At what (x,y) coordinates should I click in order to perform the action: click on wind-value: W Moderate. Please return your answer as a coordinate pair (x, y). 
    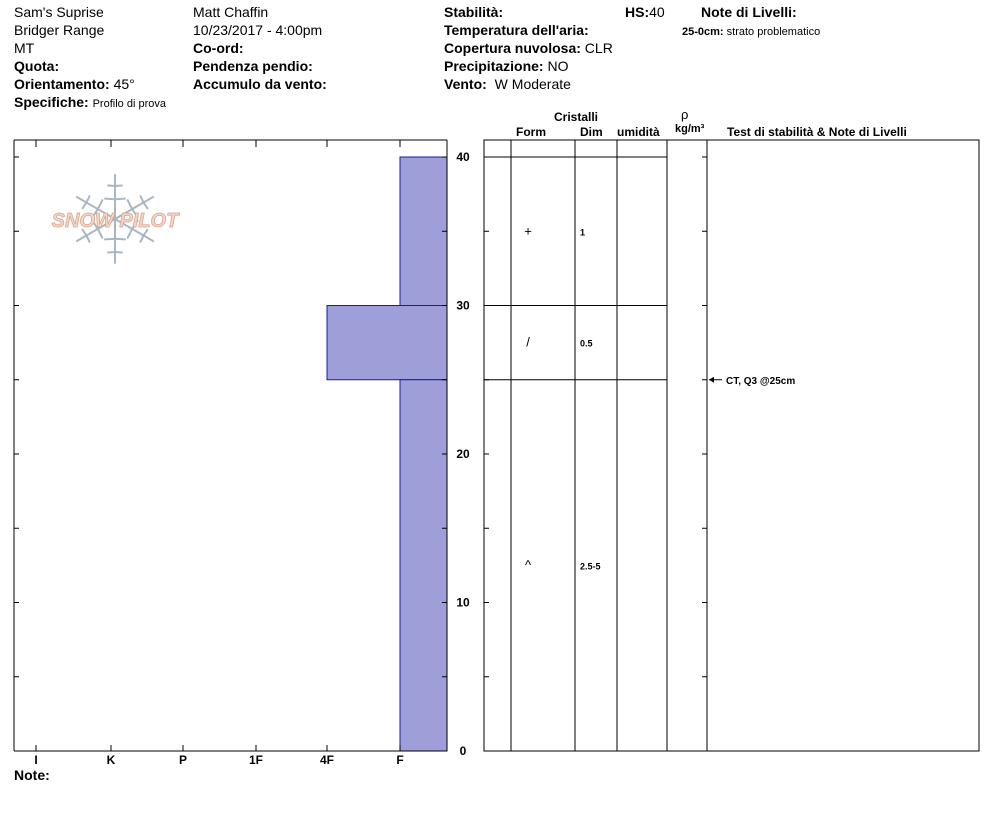
    Looking at the image, I should click on (532, 84).